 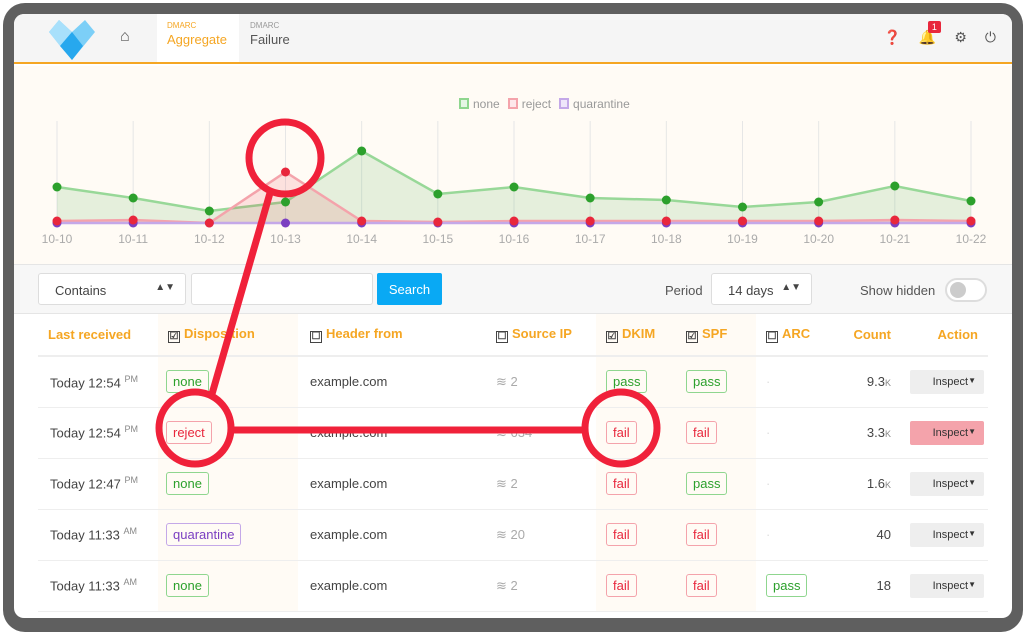 I want to click on col-count: Count, so click(x=861, y=335).